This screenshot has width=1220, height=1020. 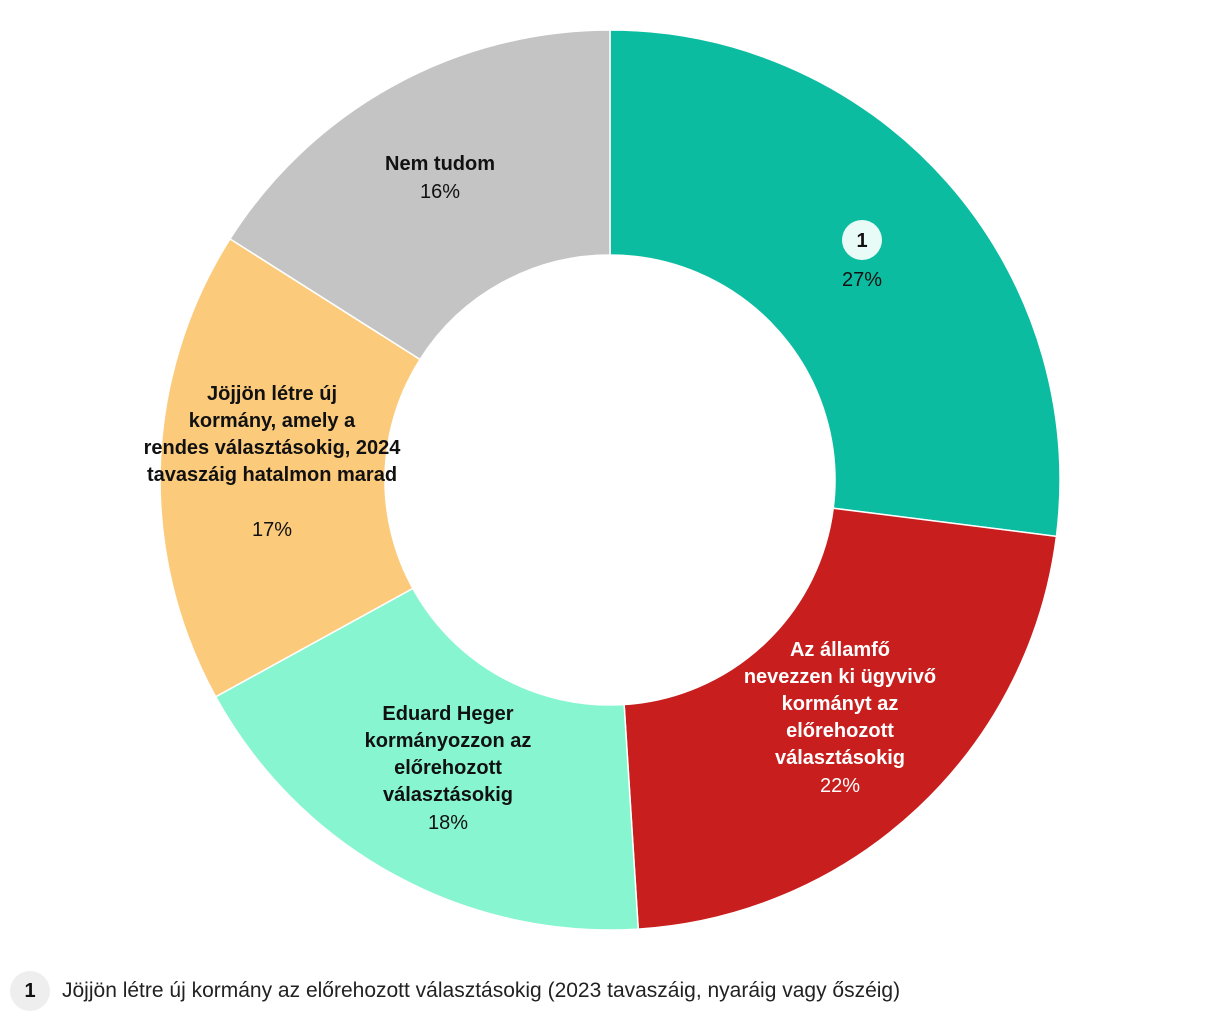 What do you see at coordinates (448, 823) in the screenshot?
I see `slice-value-label: 18%` at bounding box center [448, 823].